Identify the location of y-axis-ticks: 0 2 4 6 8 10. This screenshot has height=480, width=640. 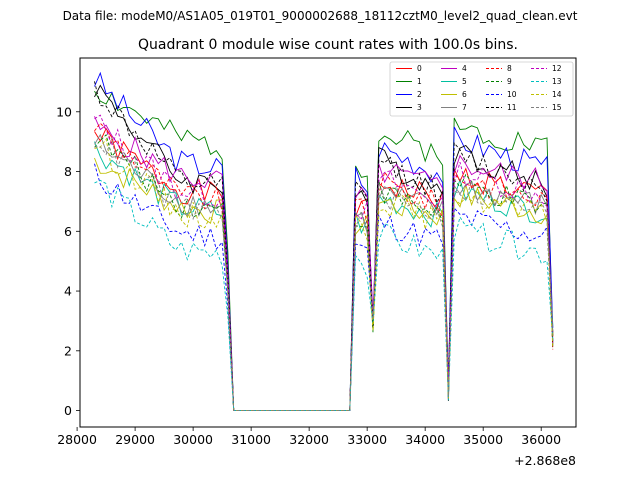
(68, 261).